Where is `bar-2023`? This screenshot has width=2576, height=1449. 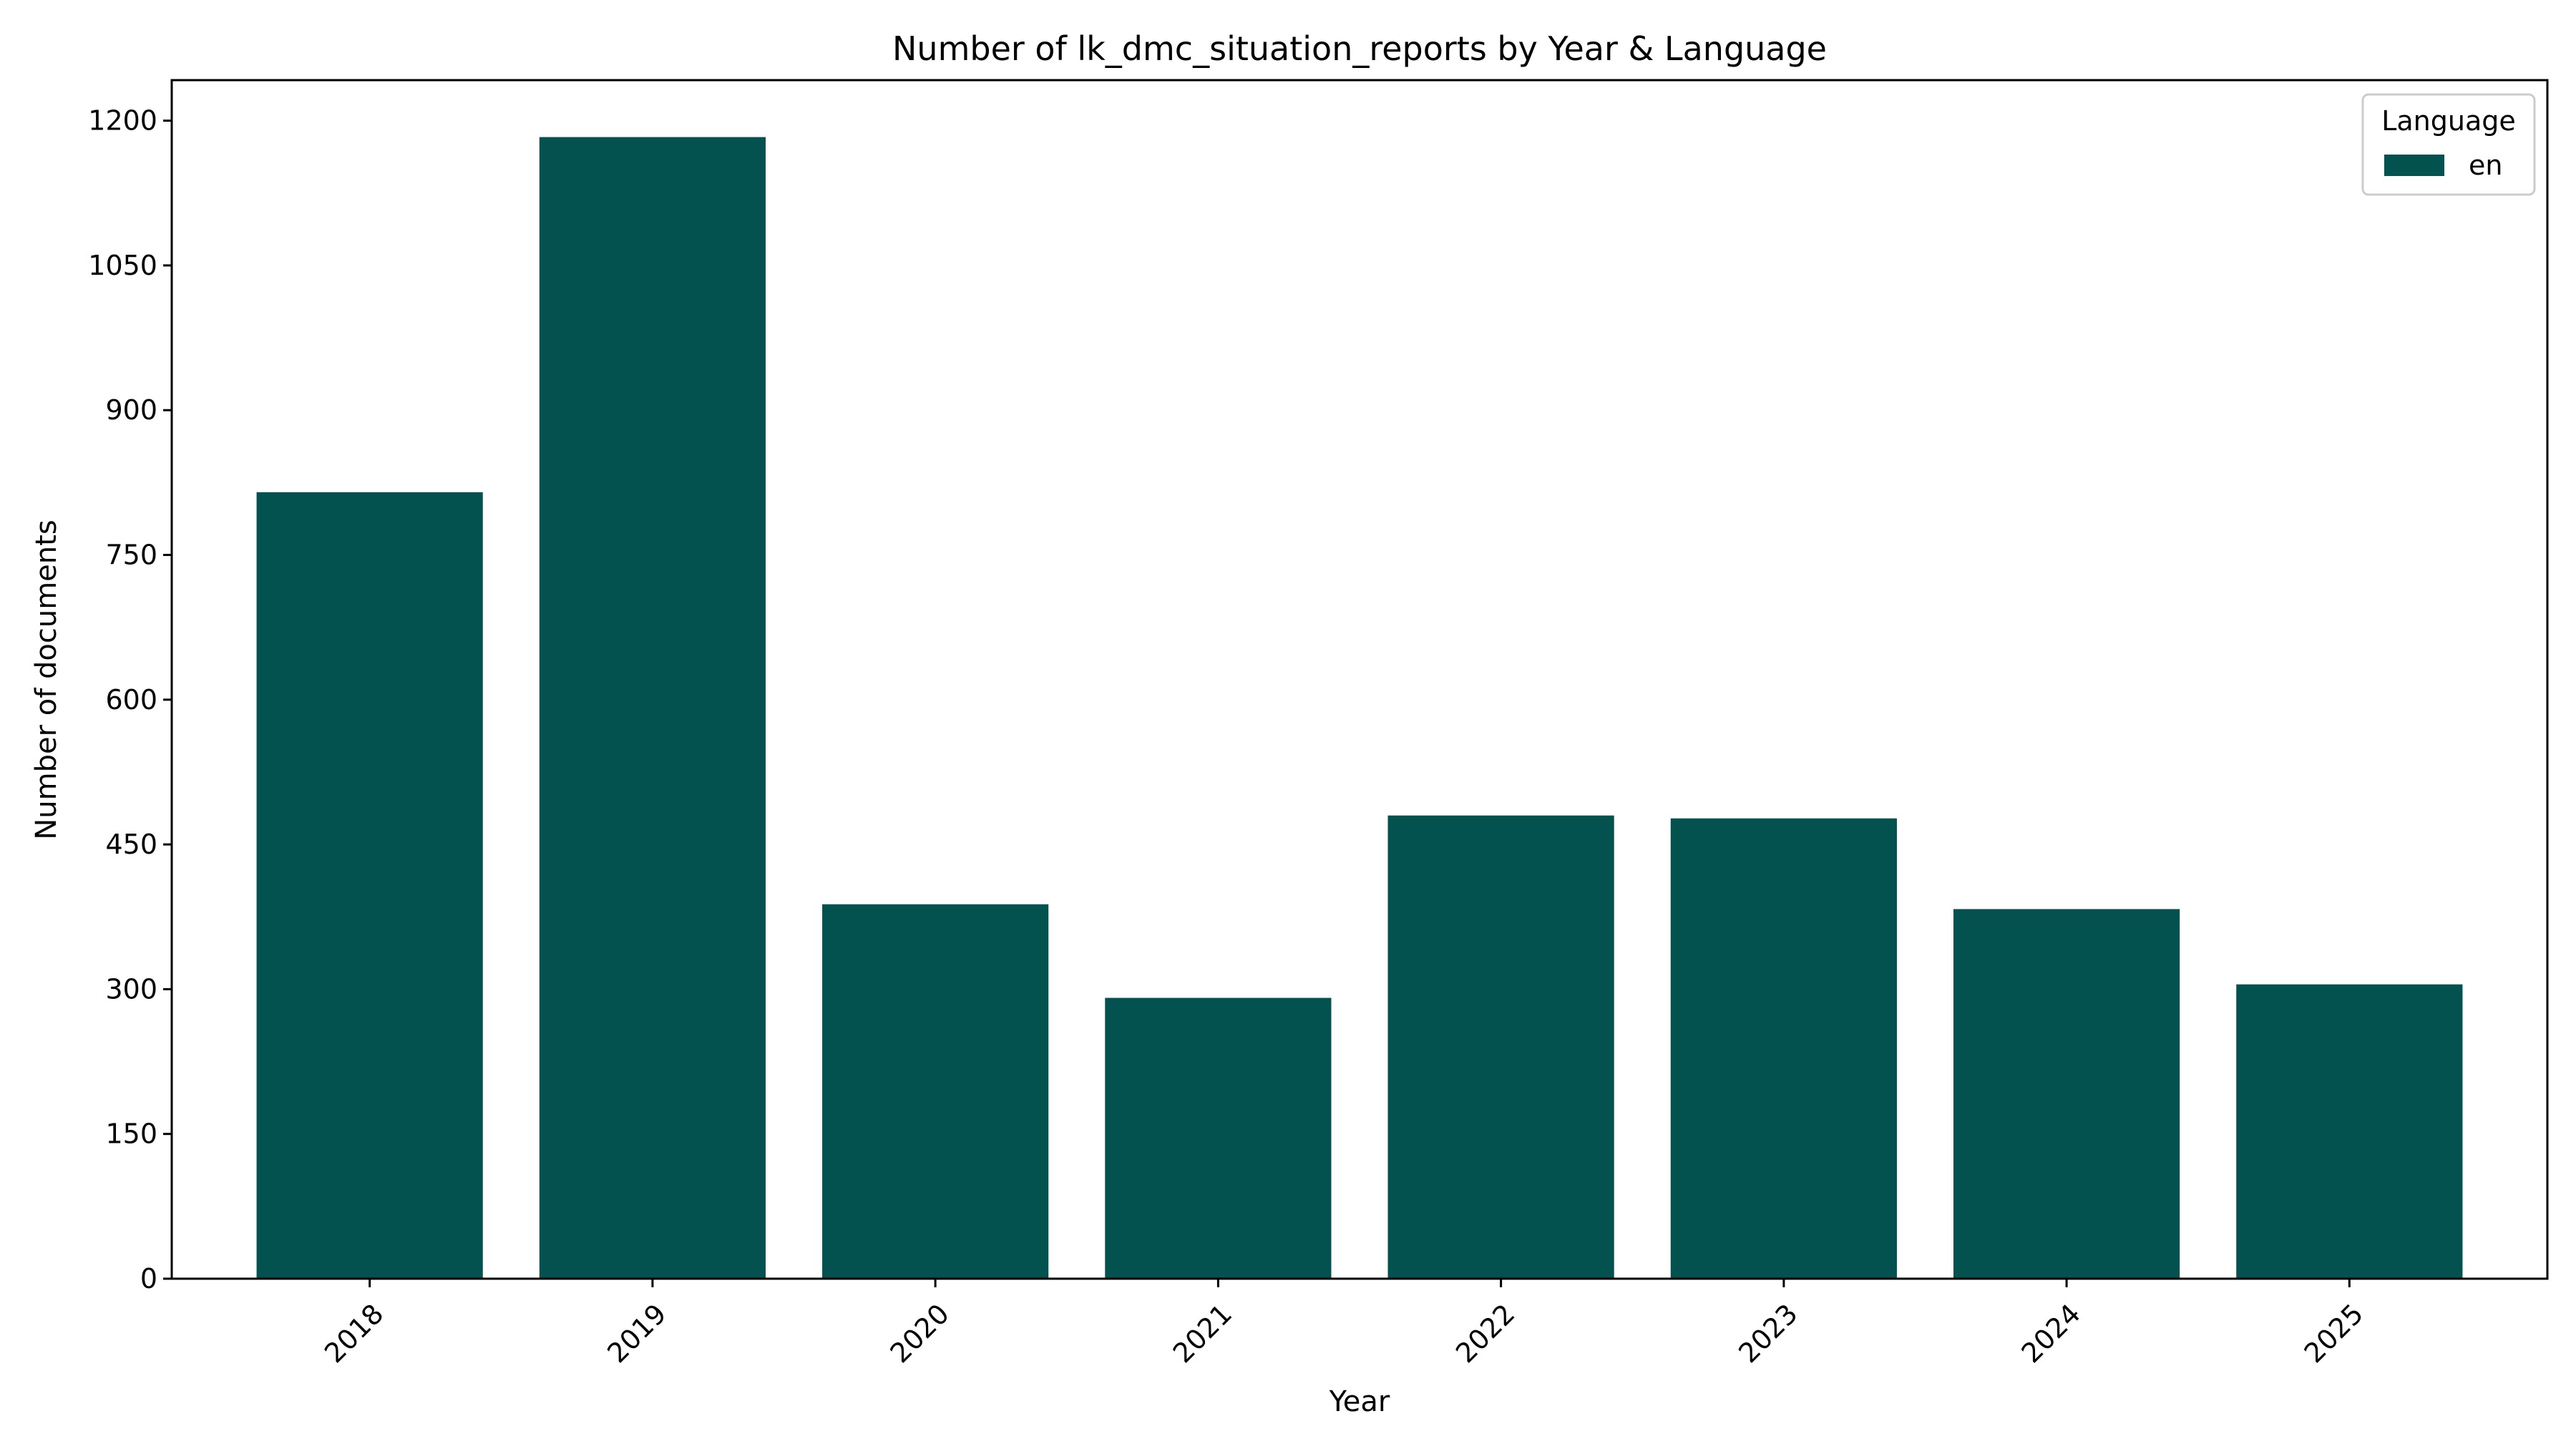 bar-2023 is located at coordinates (1783, 1048).